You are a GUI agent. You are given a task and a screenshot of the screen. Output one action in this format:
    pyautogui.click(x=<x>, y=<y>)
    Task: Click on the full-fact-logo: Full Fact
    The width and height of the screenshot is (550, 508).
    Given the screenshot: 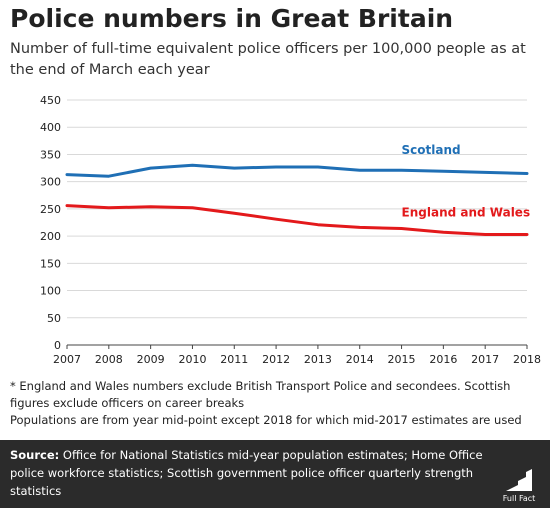 What is the action you would take?
    pyautogui.click(x=519, y=486)
    